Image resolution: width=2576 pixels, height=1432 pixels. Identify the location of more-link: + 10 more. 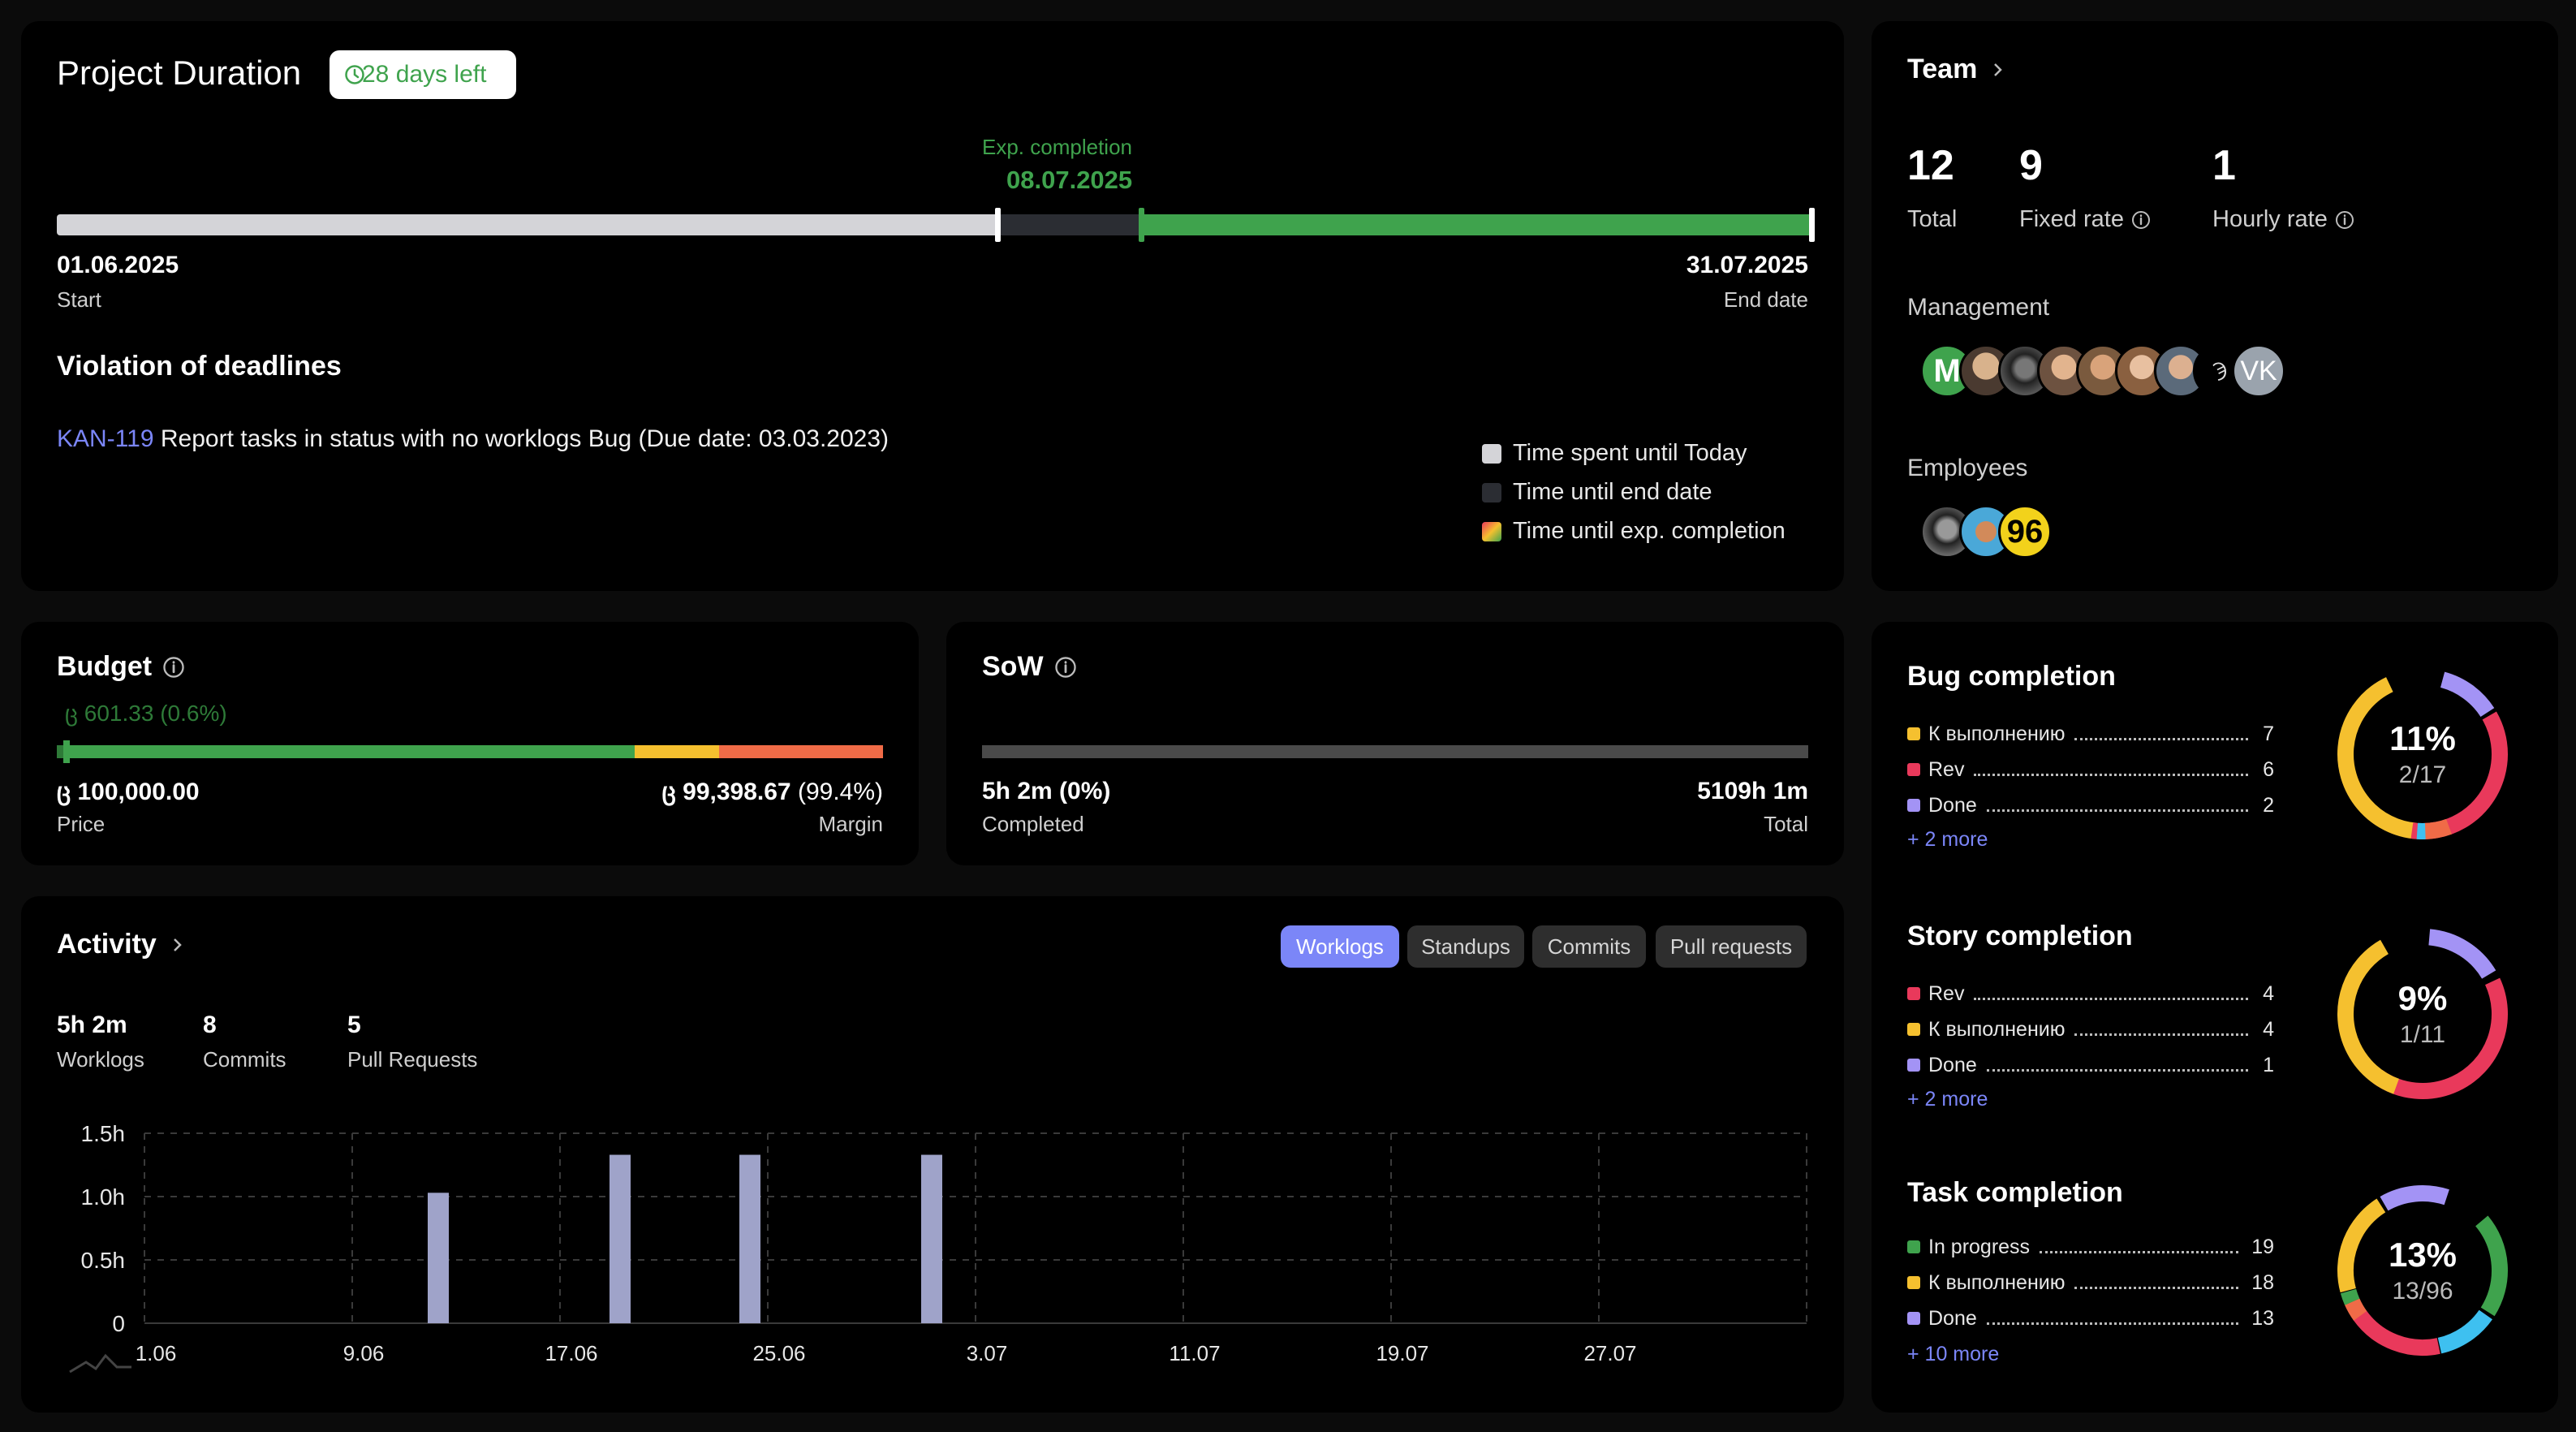
(1954, 1354).